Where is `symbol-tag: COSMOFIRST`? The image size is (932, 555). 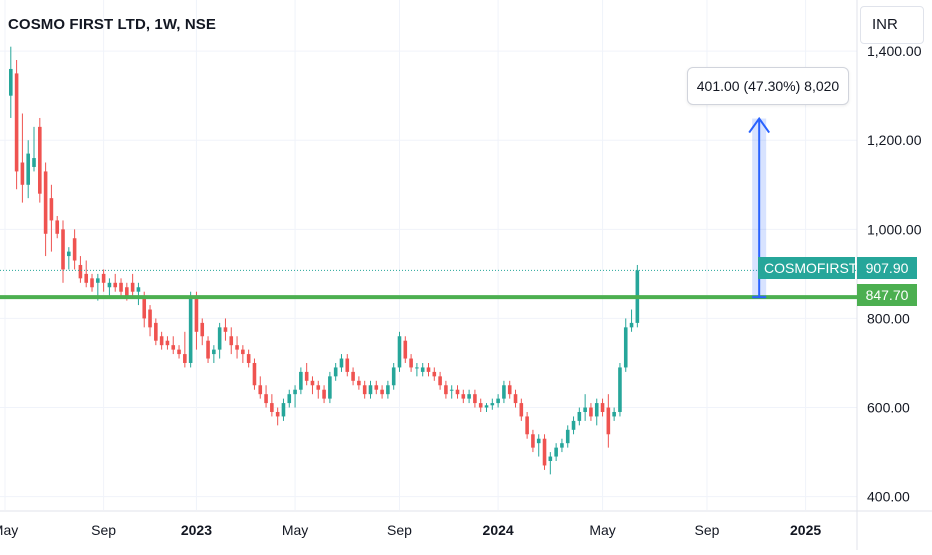
symbol-tag: COSMOFIRST is located at coordinates (807, 268).